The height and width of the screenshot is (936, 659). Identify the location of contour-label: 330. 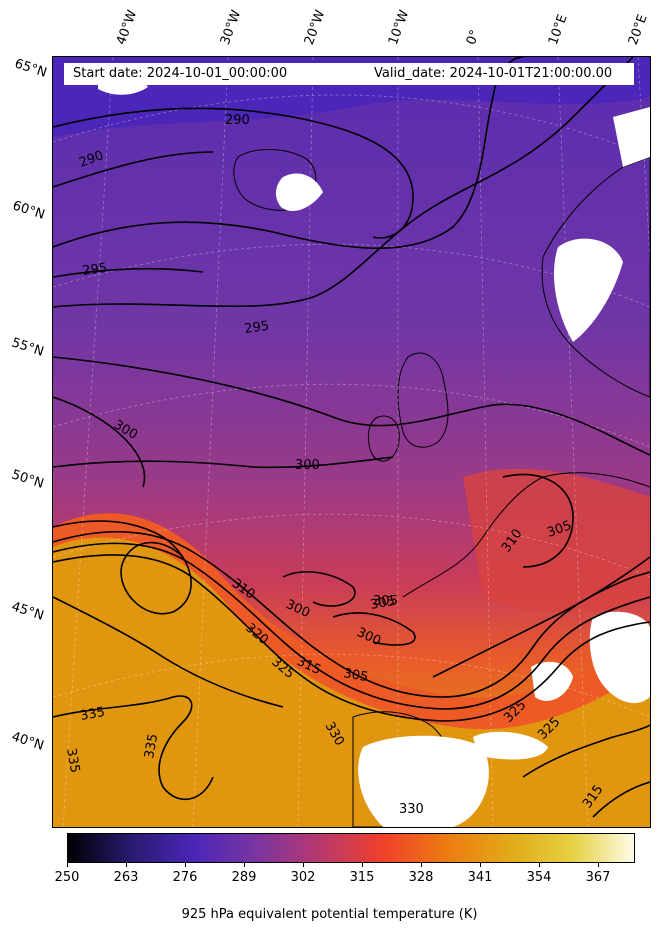
(411, 809).